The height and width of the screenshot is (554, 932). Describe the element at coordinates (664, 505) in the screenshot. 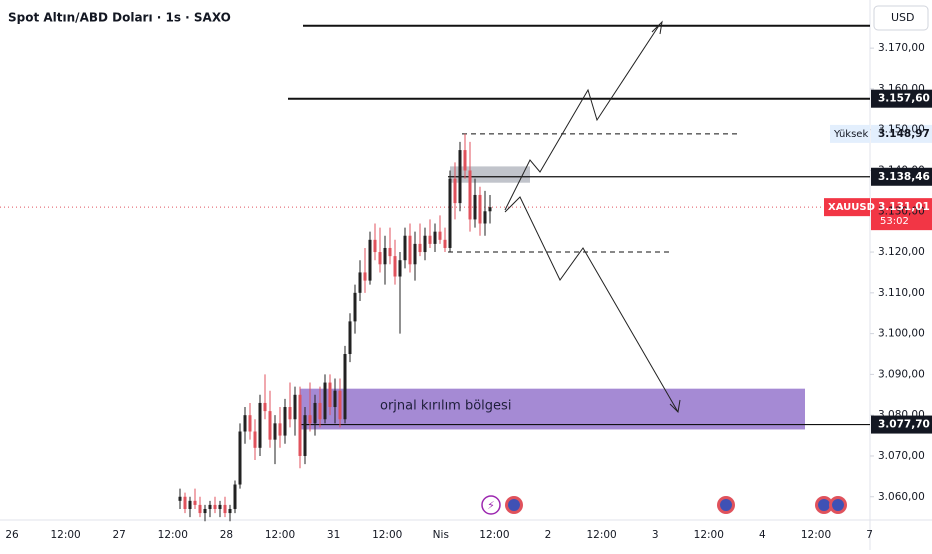

I see `event-icons: ⚡` at that location.